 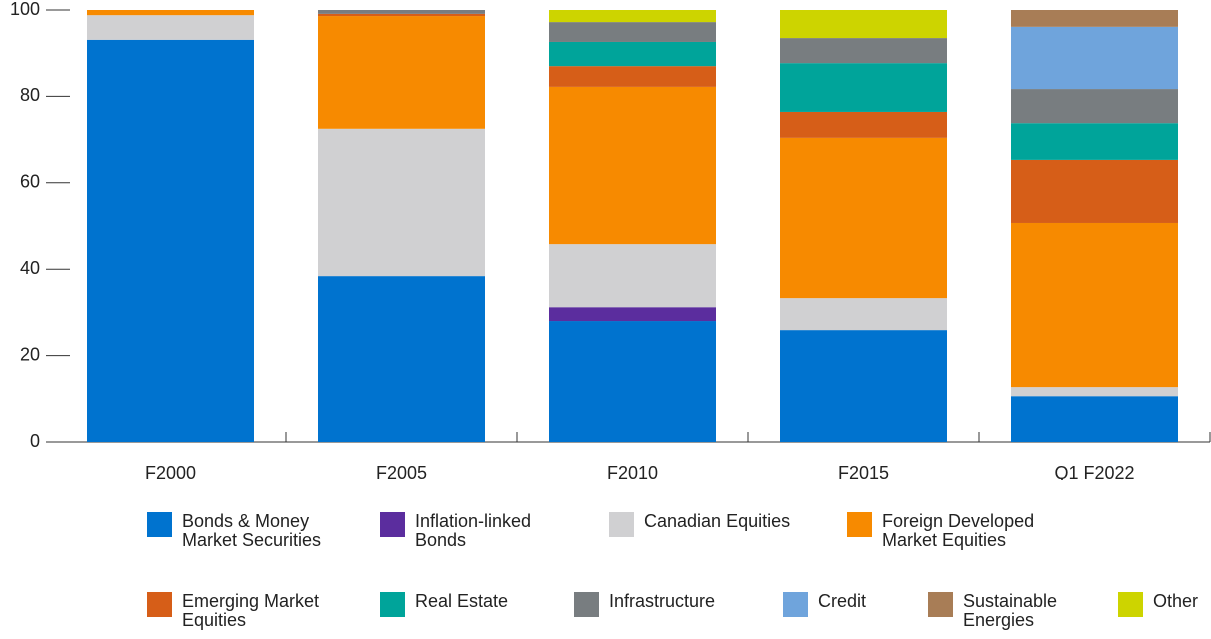 I want to click on legend-label: Other, so click(x=1176, y=601).